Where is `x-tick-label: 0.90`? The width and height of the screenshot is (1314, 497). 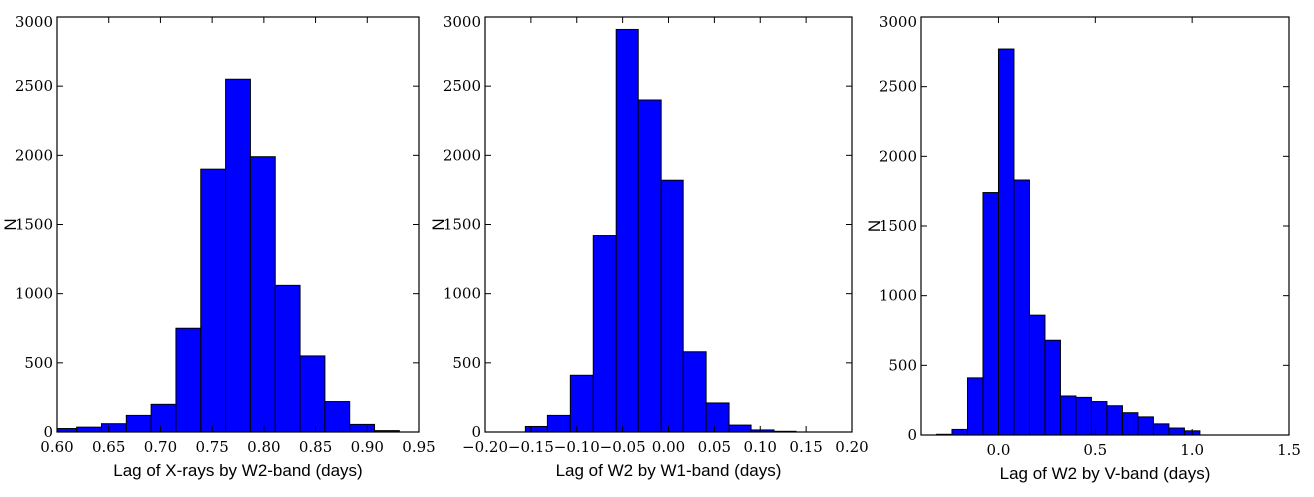 x-tick-label: 0.90 is located at coordinates (367, 447).